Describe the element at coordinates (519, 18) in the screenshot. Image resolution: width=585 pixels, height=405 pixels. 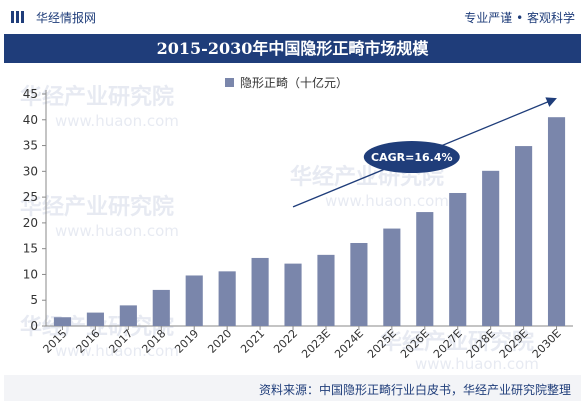
I see `slogan: 专业严谨 • 客观科学` at that location.